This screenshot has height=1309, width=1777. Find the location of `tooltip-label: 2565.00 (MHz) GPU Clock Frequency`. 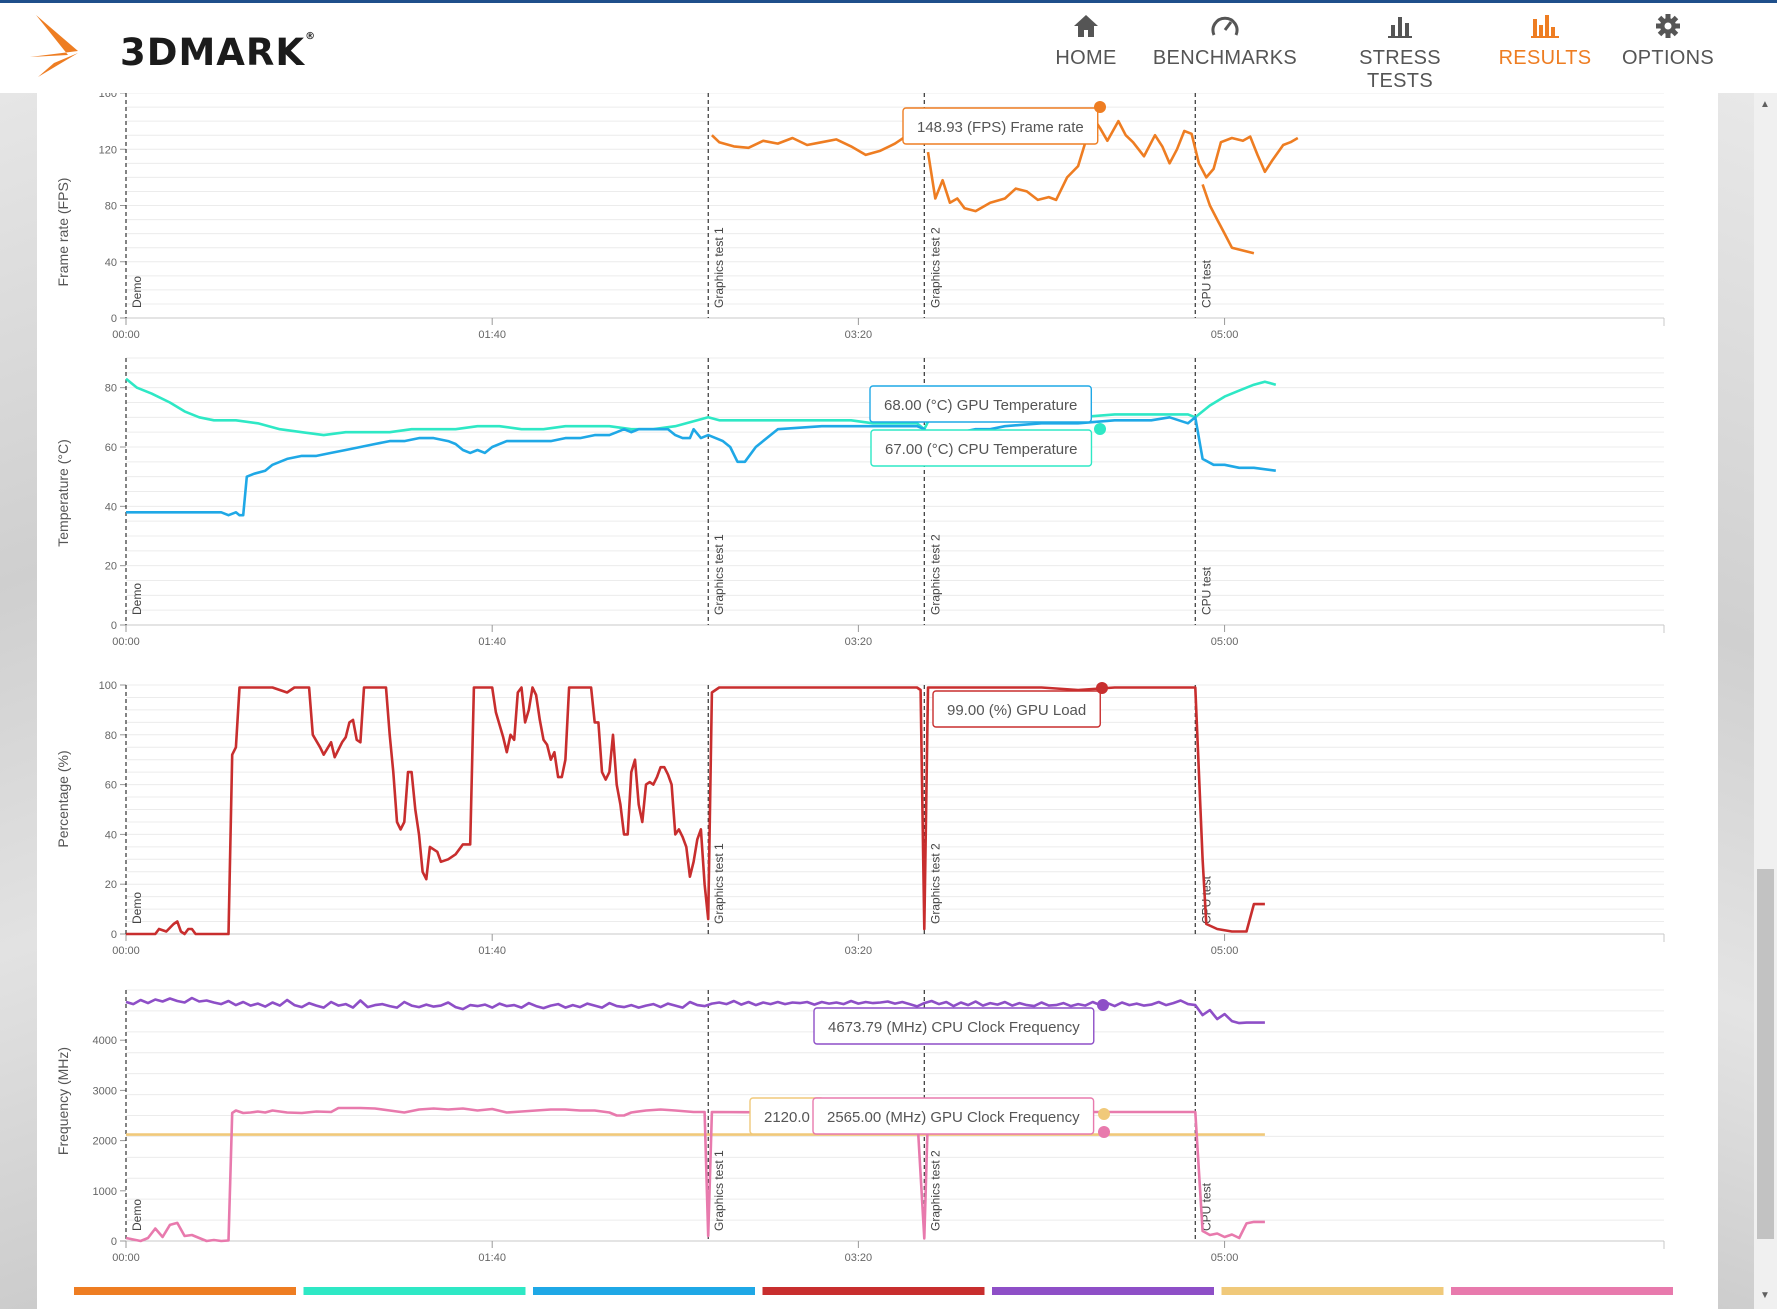

tooltip-label: 2565.00 (MHz) GPU Clock Frequency is located at coordinates (953, 1117).